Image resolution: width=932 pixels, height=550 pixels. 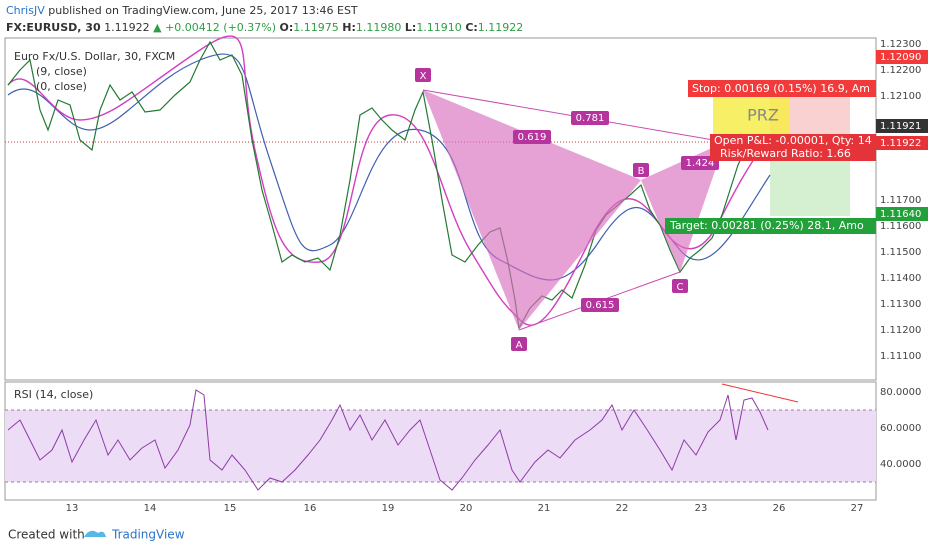 What do you see at coordinates (900, 226) in the screenshot?
I see `price-tick-label: 1.11600` at bounding box center [900, 226].